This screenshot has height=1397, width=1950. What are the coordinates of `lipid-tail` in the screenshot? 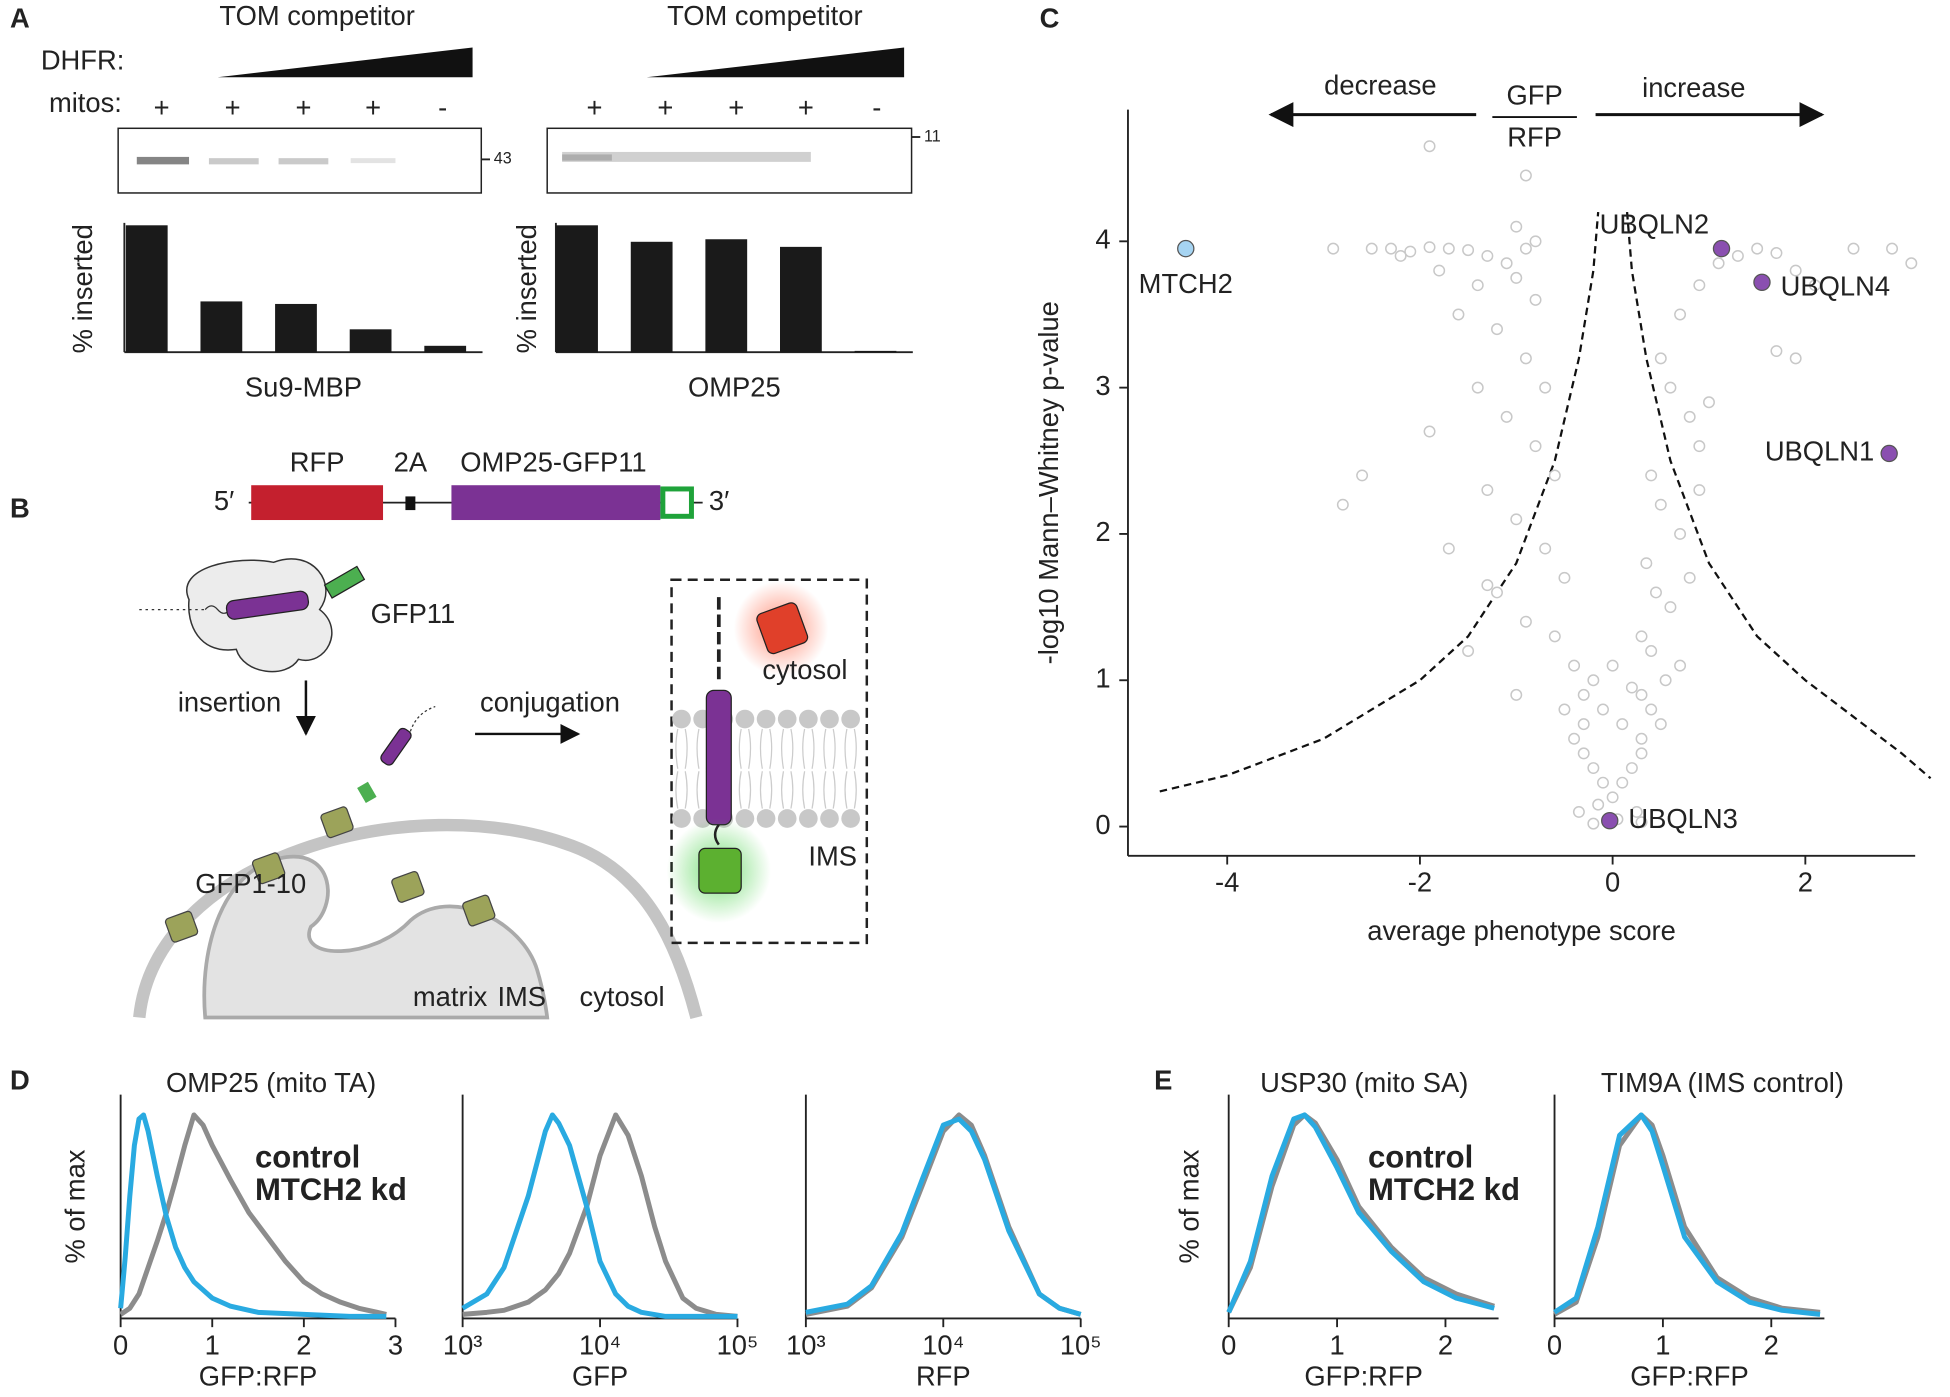 It's located at (787, 768).